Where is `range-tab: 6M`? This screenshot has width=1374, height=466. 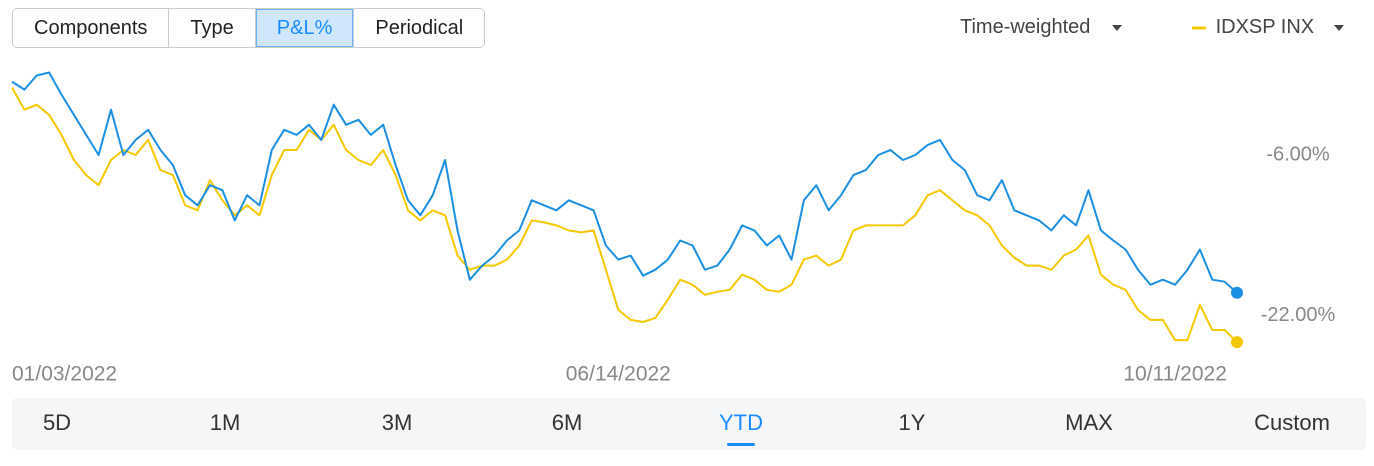
range-tab: 6M is located at coordinates (567, 422).